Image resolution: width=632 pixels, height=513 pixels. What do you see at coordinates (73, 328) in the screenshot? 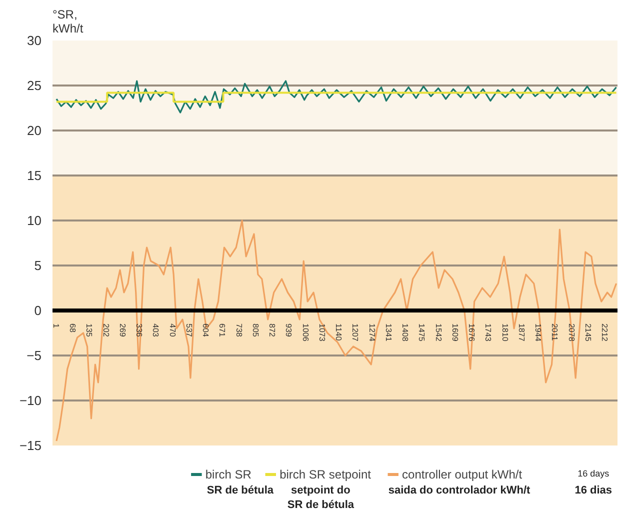
I see `x-tick-label: 68` at bounding box center [73, 328].